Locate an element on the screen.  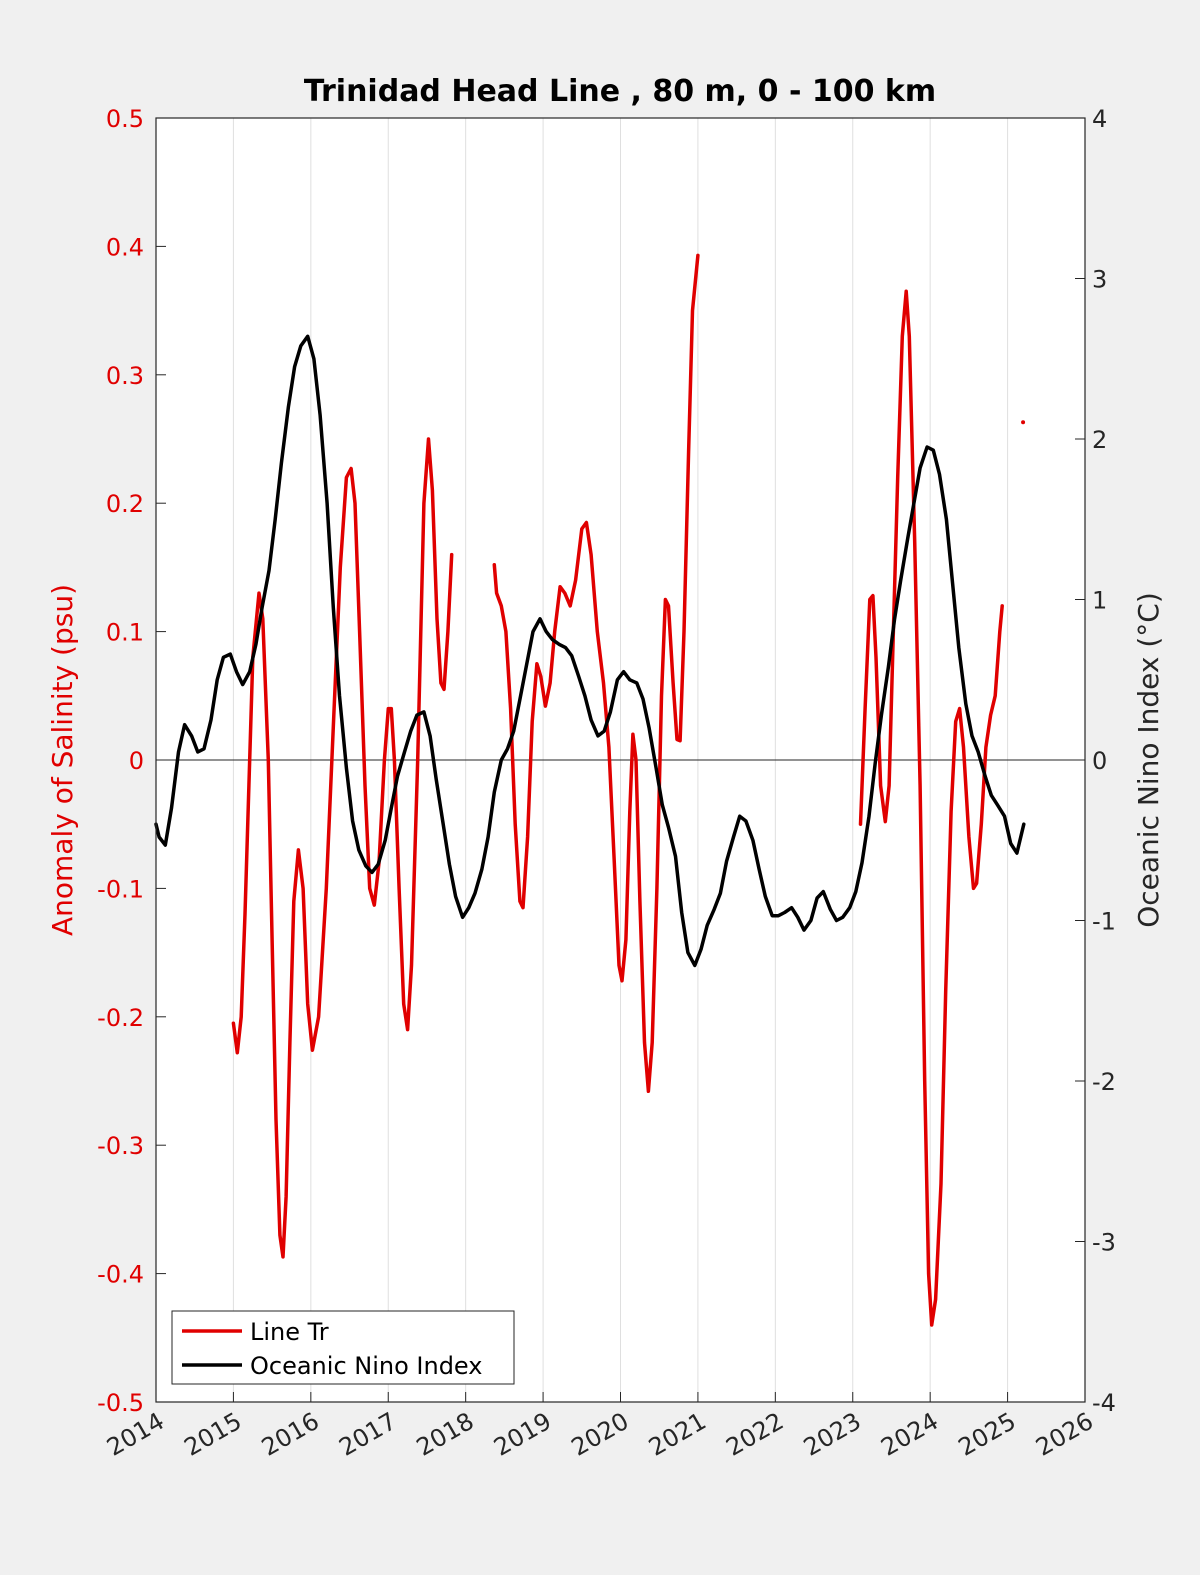
line-tr-series-point is located at coordinates (1023, 422).